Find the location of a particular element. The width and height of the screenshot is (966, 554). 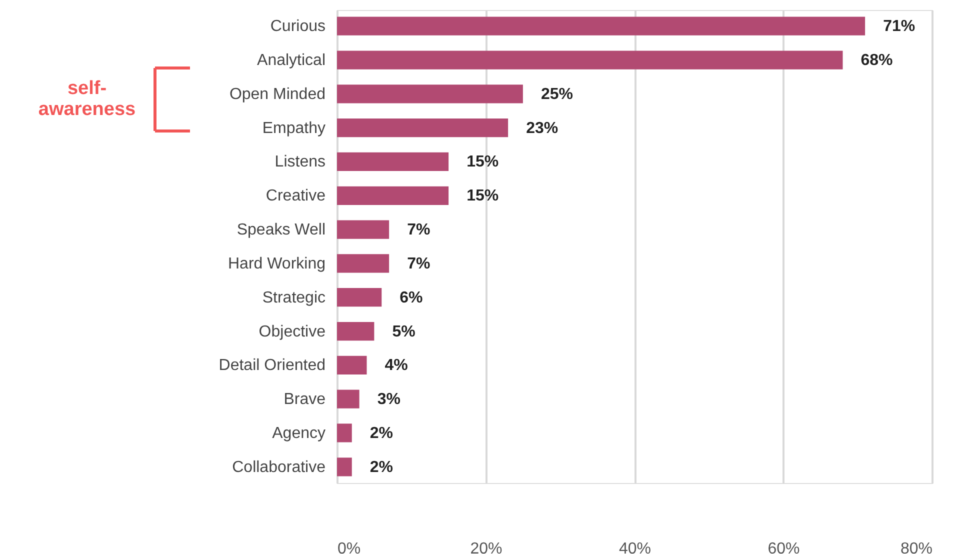

x-tick-label: 60% is located at coordinates (784, 547).